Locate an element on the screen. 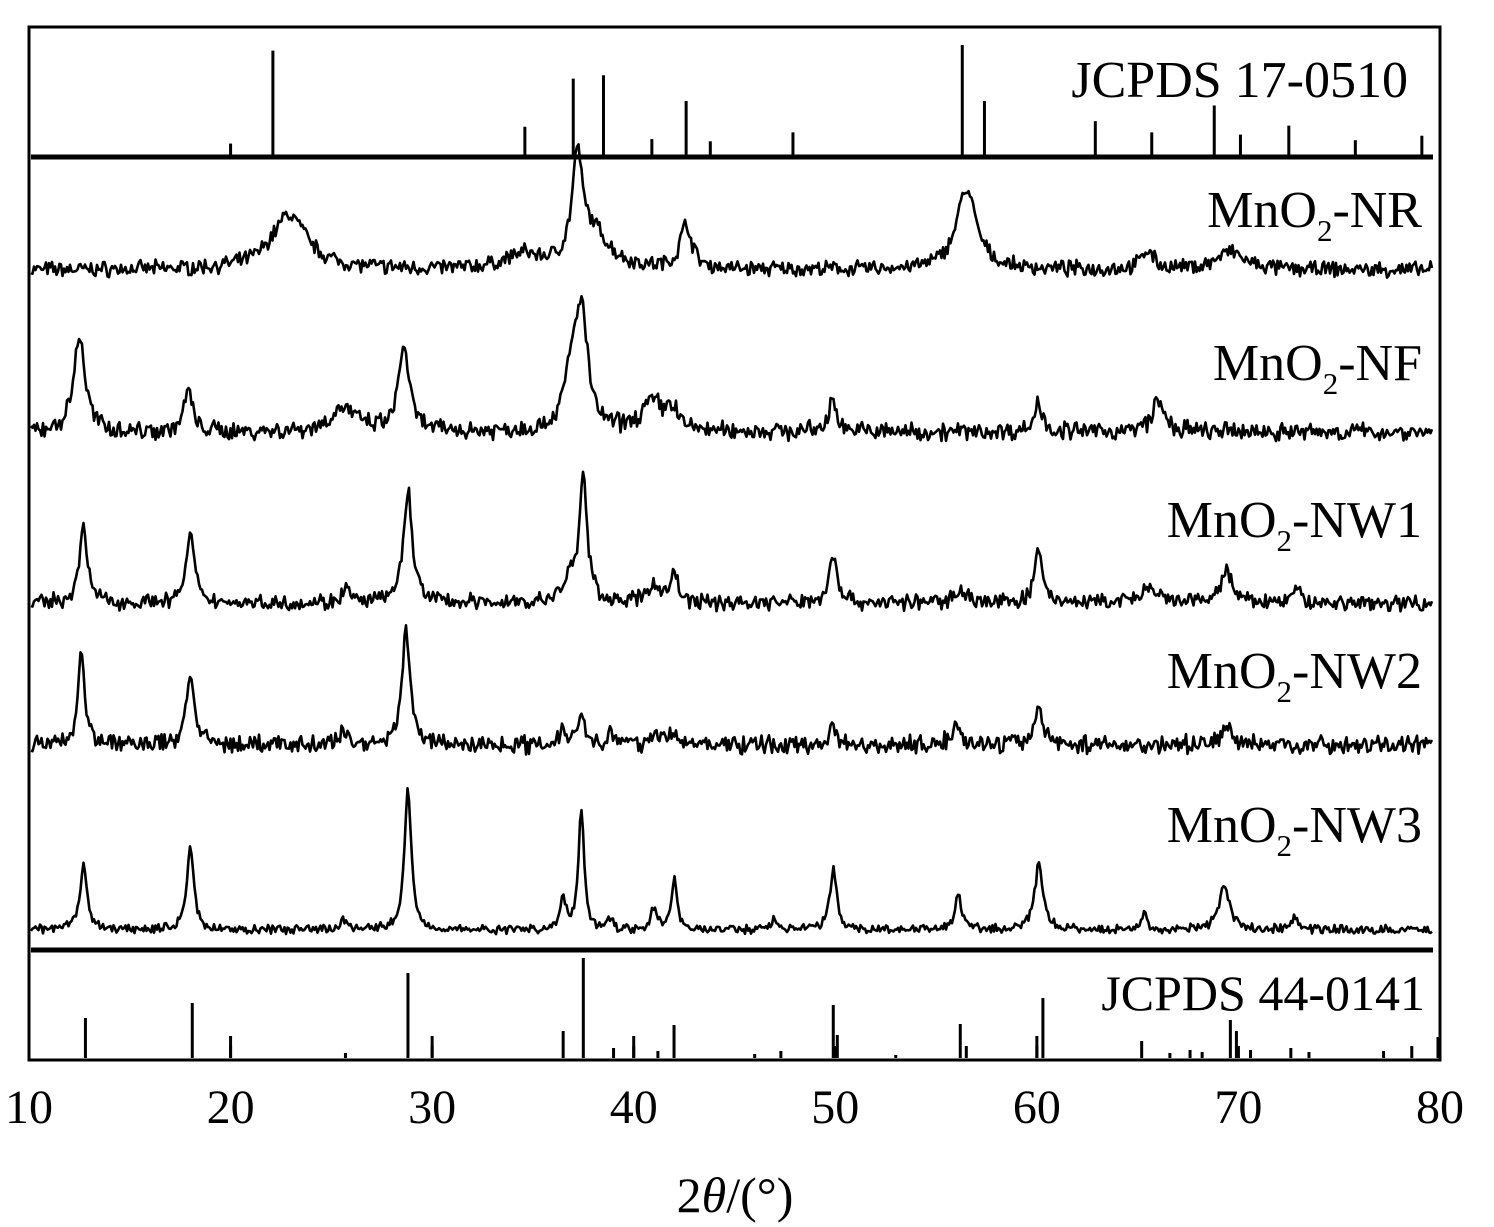  reference-pattern-top: JCPDS 17-0510 is located at coordinates (732, 102).